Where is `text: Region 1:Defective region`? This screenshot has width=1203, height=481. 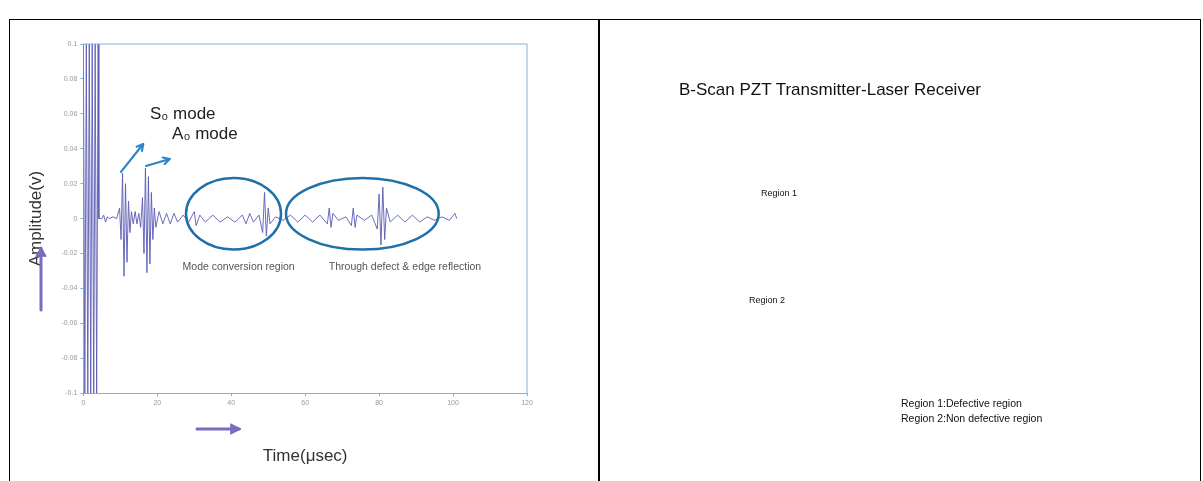
text: Region 1:Defective region is located at coordinates (961, 403).